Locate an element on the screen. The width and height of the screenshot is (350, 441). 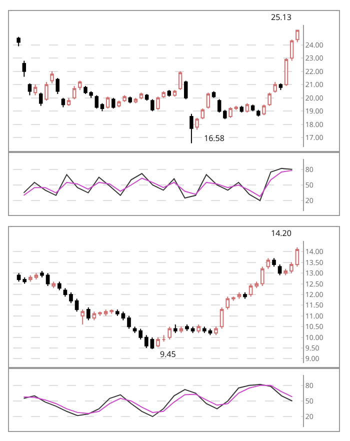
annotation: 9.45 is located at coordinates (168, 354).